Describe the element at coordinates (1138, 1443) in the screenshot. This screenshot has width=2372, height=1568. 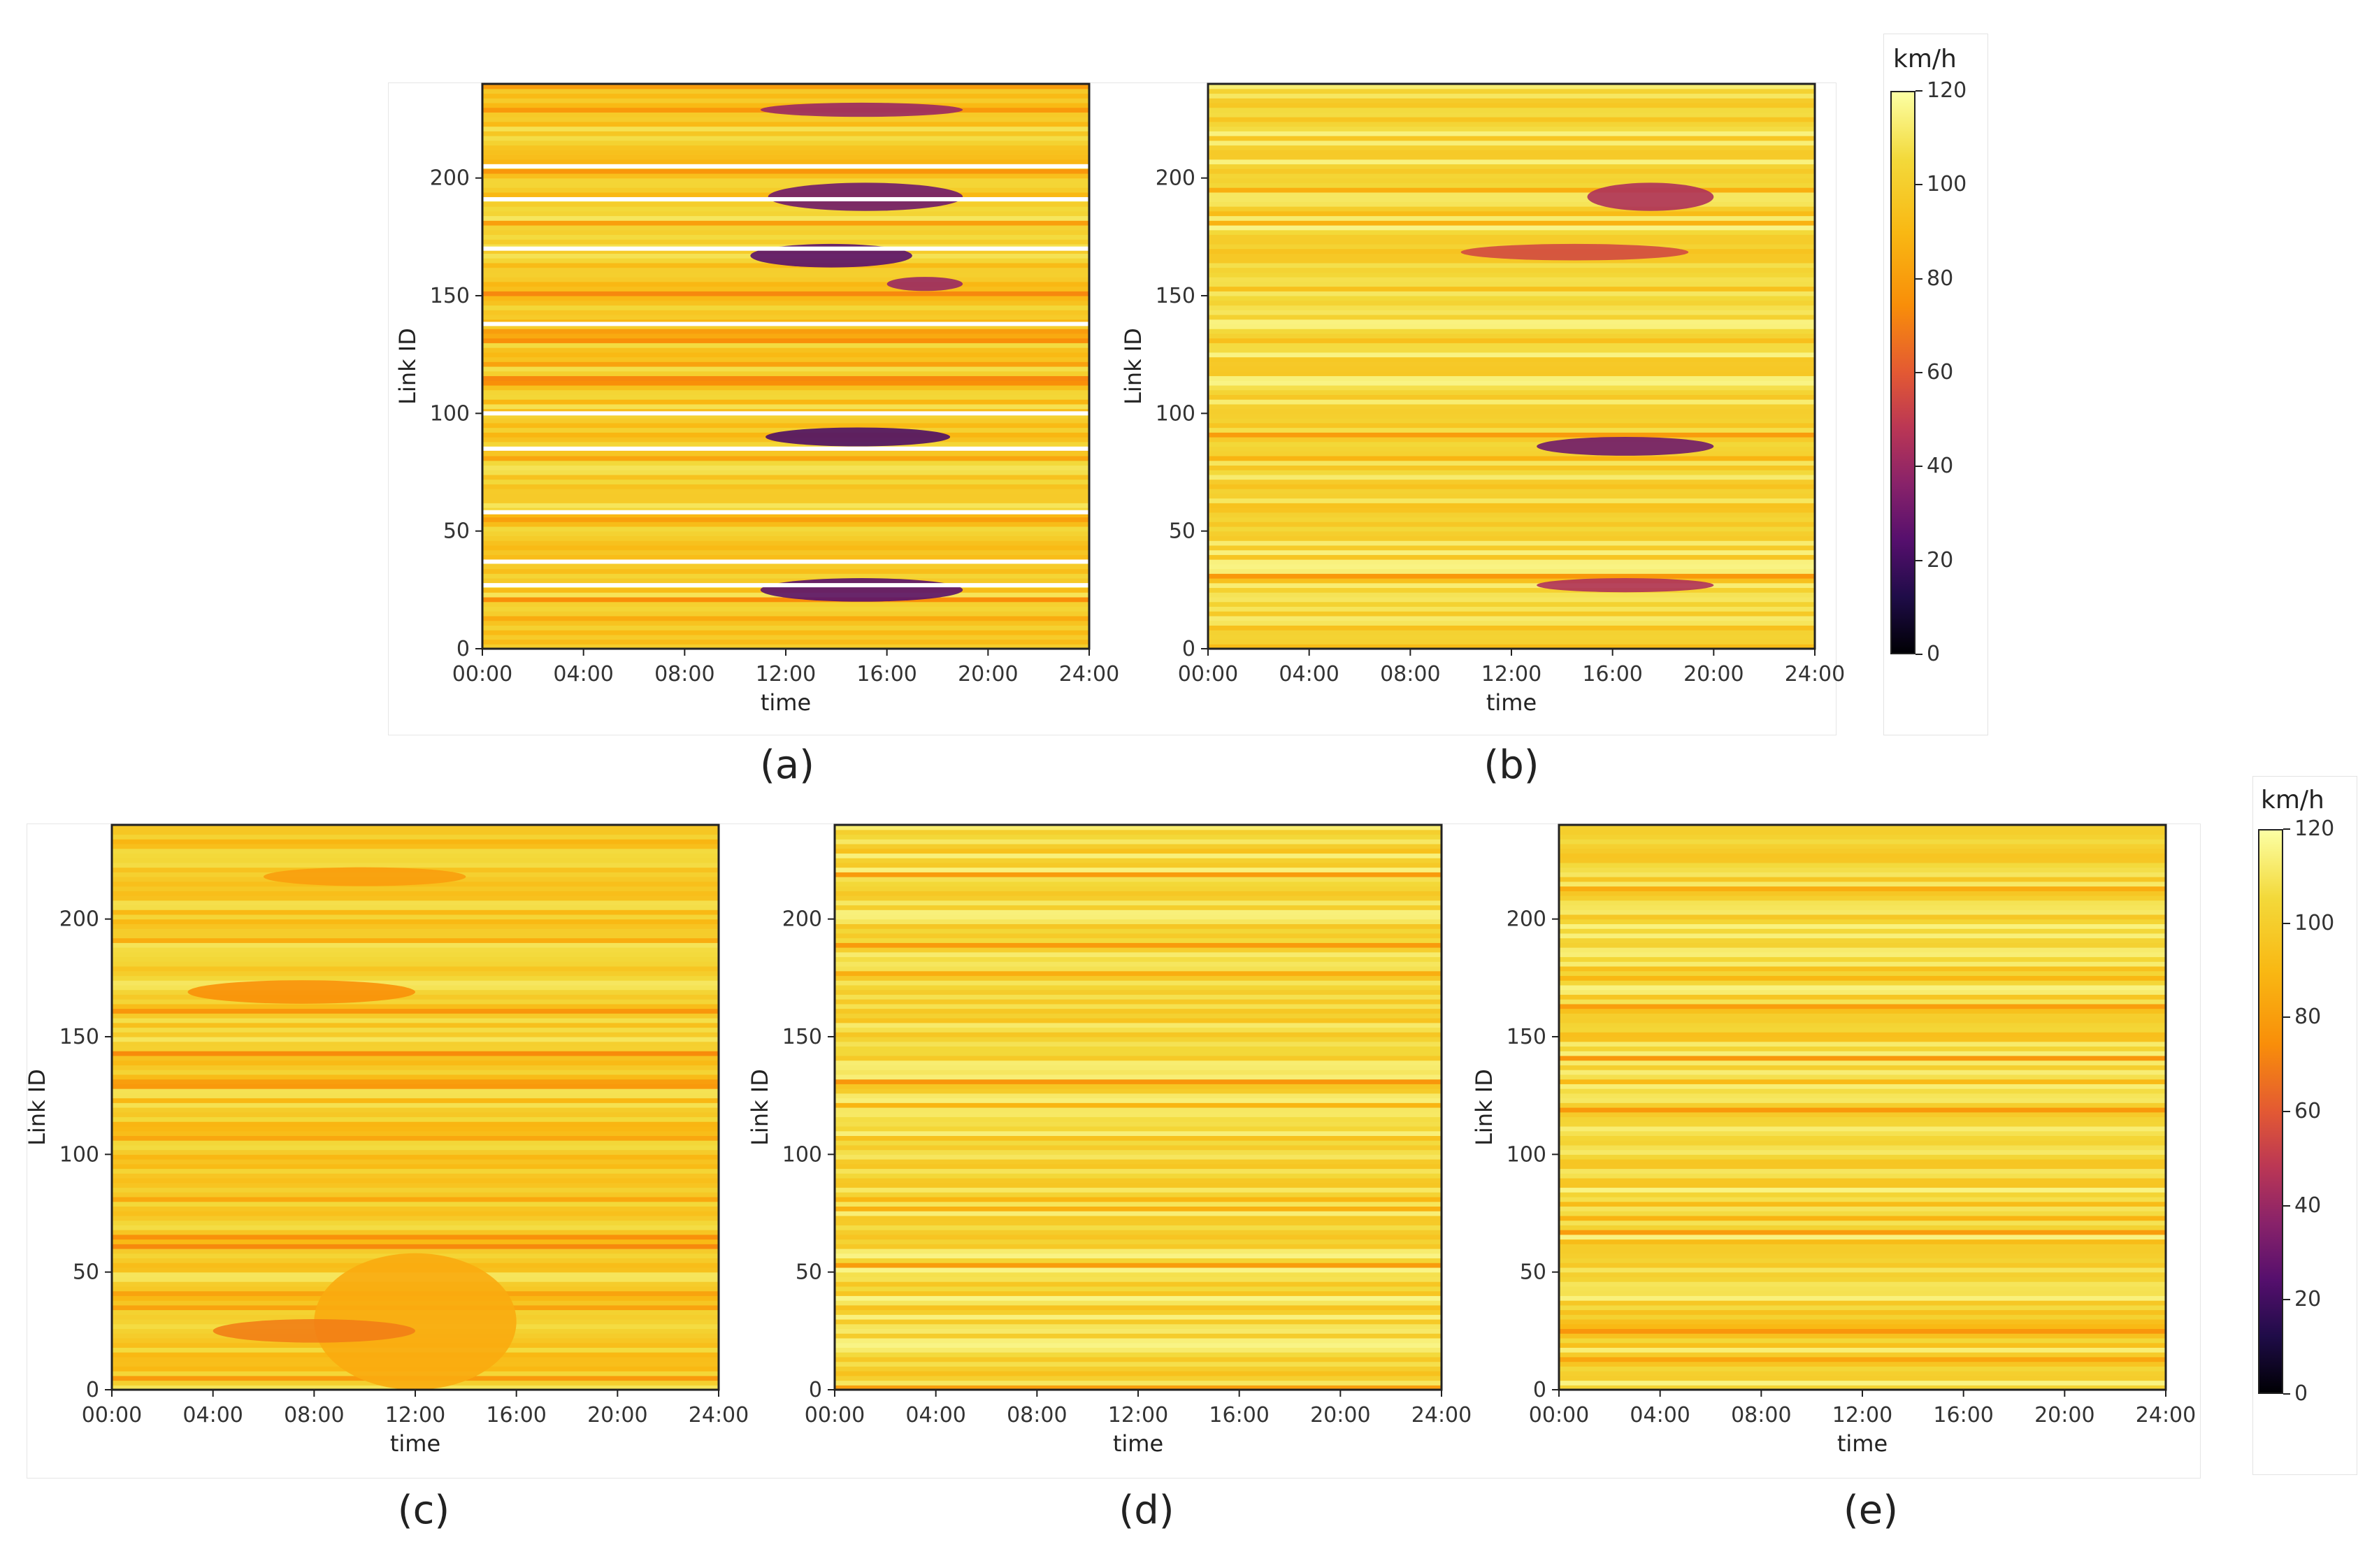
I see `x-axis-label: time` at that location.